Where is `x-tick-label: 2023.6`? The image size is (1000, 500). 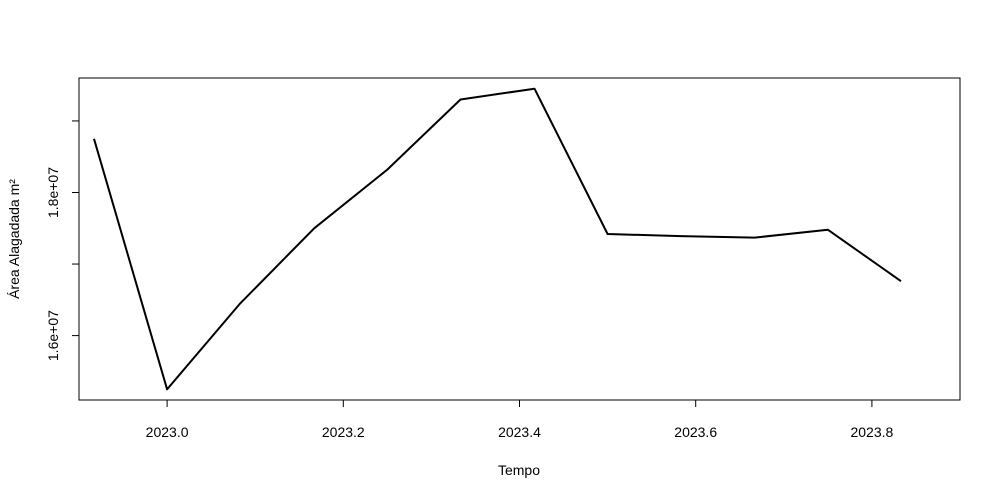
x-tick-label: 2023.6 is located at coordinates (695, 432).